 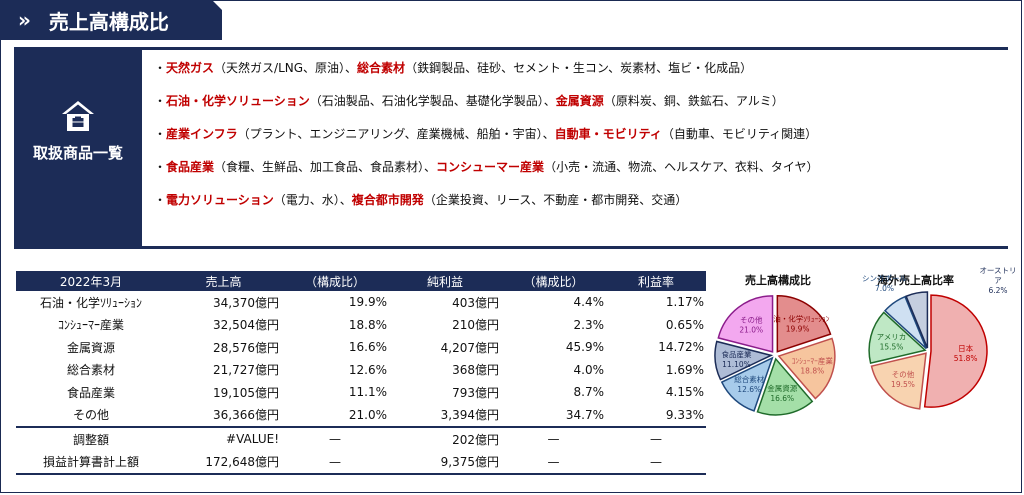 I want to click on category-name: 自動車・モビリティ, so click(x=608, y=134).